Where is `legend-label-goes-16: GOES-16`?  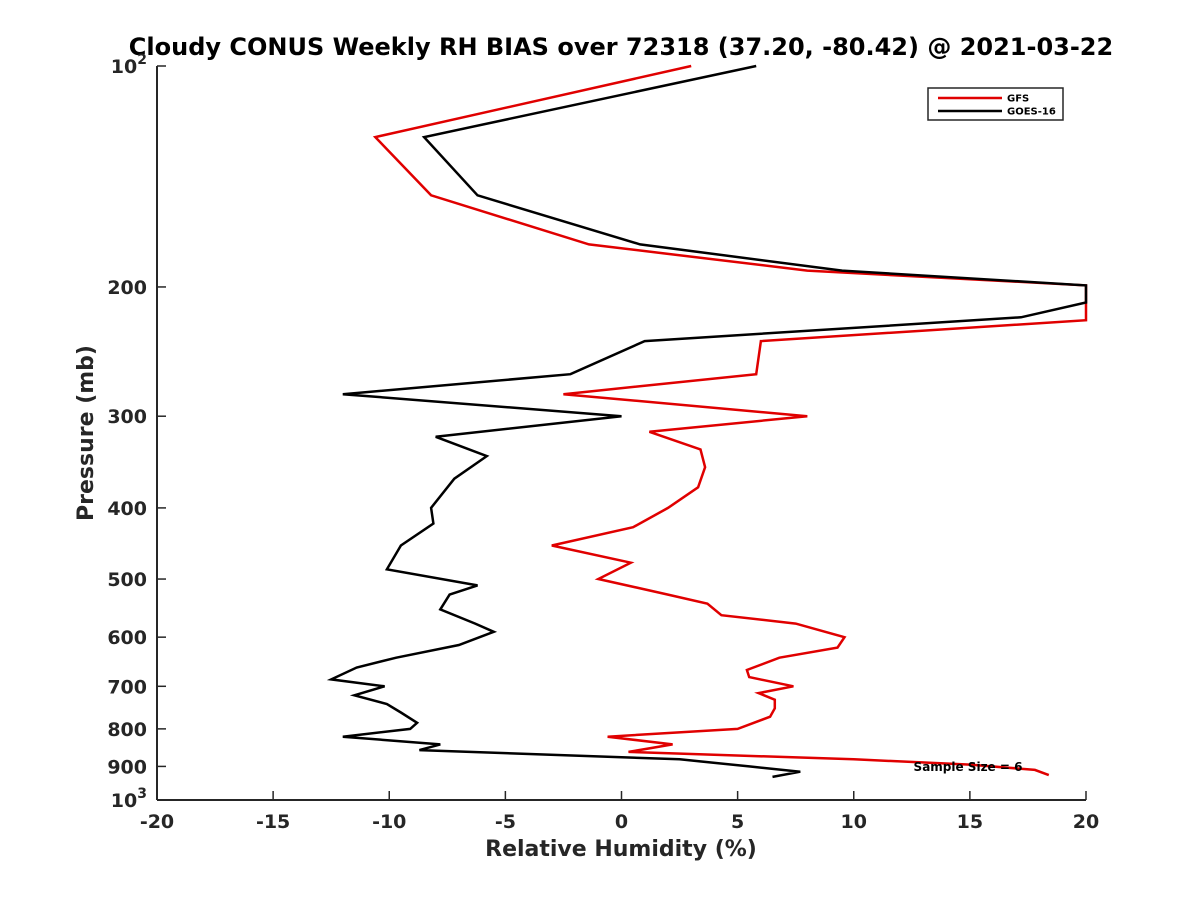
legend-label-goes-16: GOES-16 is located at coordinates (1031, 112).